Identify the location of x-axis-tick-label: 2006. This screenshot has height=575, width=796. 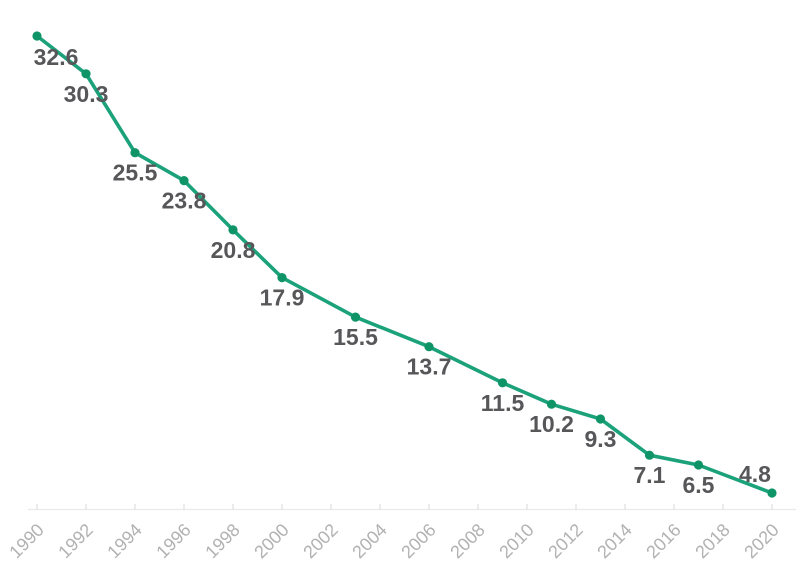
(418, 541).